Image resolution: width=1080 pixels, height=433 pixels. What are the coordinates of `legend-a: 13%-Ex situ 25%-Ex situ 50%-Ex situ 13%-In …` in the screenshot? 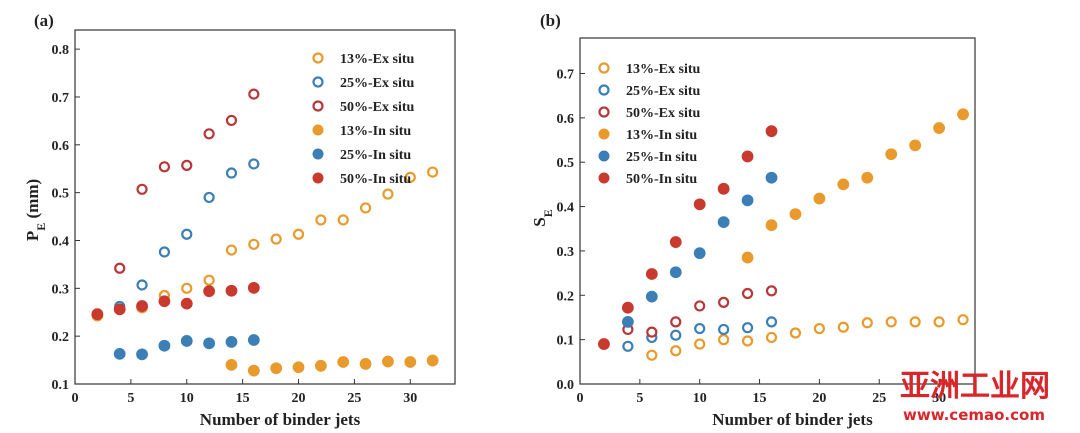 It's located at (363, 119).